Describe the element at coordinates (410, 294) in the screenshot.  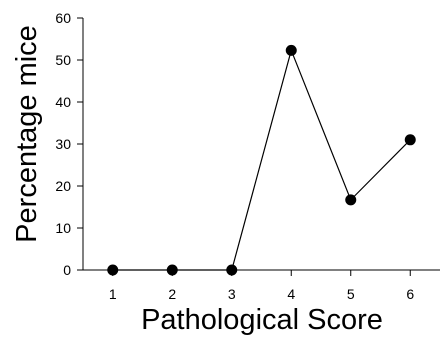
I see `x-tick-label: 6` at that location.